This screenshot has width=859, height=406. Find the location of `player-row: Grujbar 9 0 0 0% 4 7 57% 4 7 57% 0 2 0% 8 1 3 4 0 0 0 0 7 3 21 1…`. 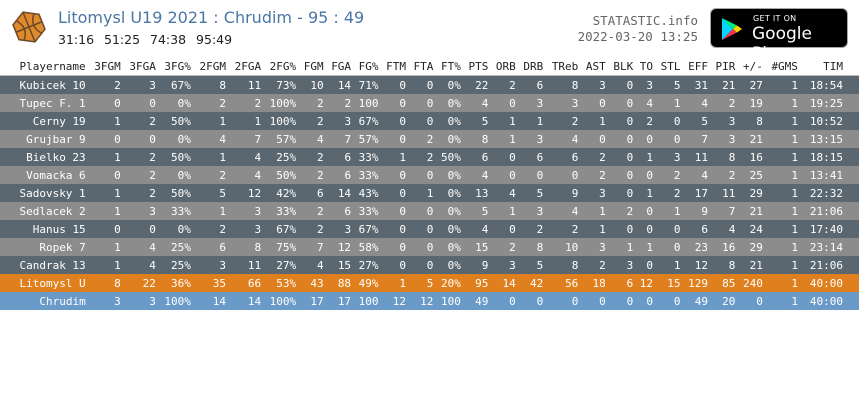

player-row: Grujbar 9 0 0 0% 4 7 57% 4 7 57% 0 2 0% 8 1 3 4 0 0 0 0 7 3 21 1… is located at coordinates (429, 139).